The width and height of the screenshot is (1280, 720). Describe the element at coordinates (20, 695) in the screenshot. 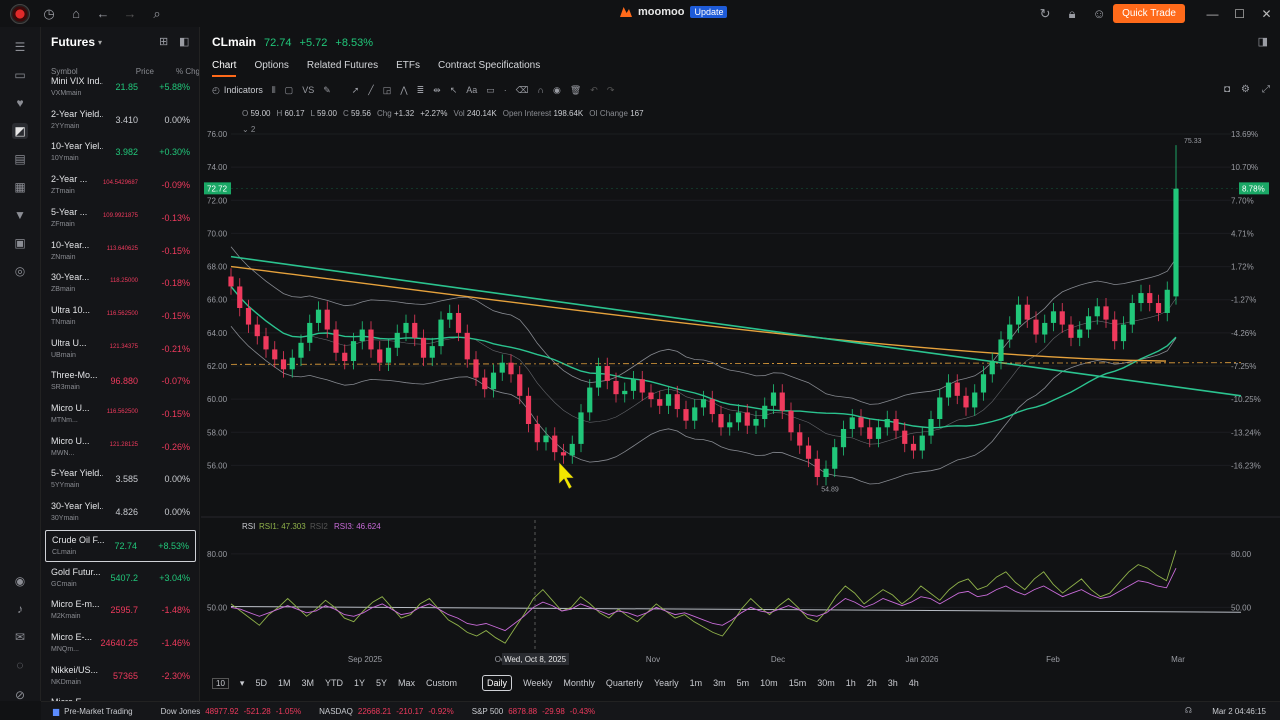

I see `link-icon: ⊘` at that location.